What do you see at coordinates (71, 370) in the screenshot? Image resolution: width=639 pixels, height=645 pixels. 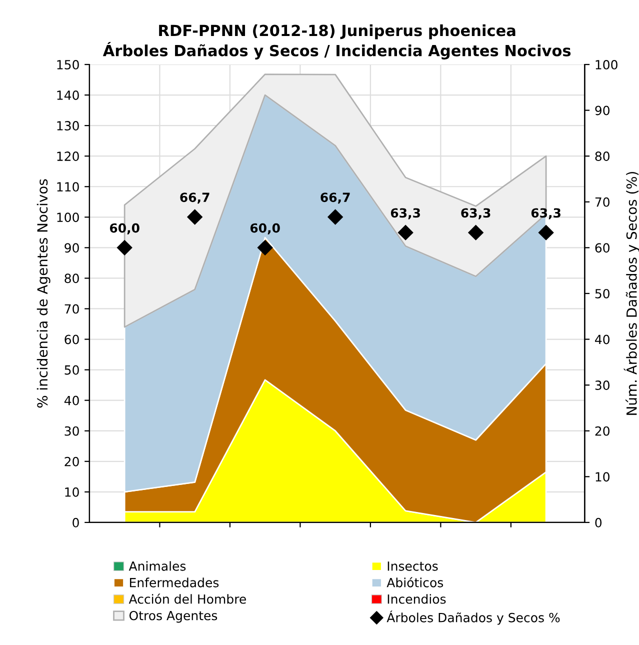 I see `y-tick-label: 50` at bounding box center [71, 370].